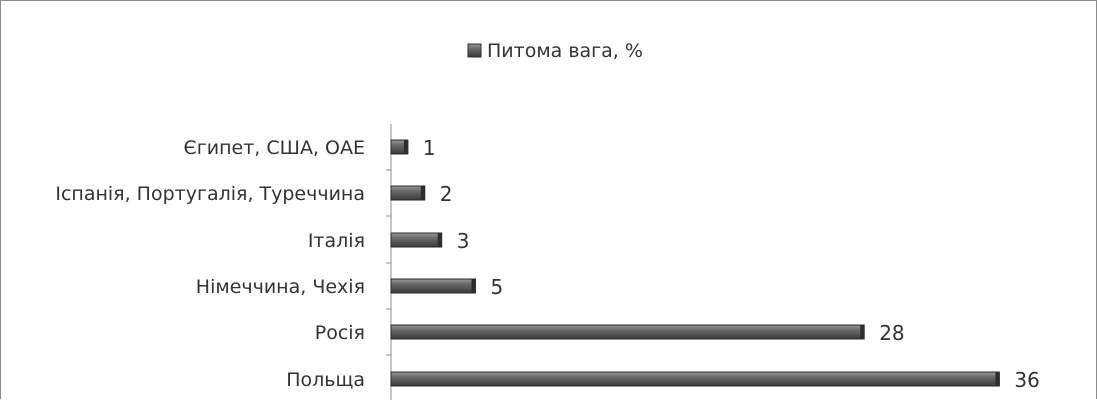  Describe the element at coordinates (210, 194) in the screenshot. I see `category-label: Іспанія, Португалія, Туреччина` at that location.